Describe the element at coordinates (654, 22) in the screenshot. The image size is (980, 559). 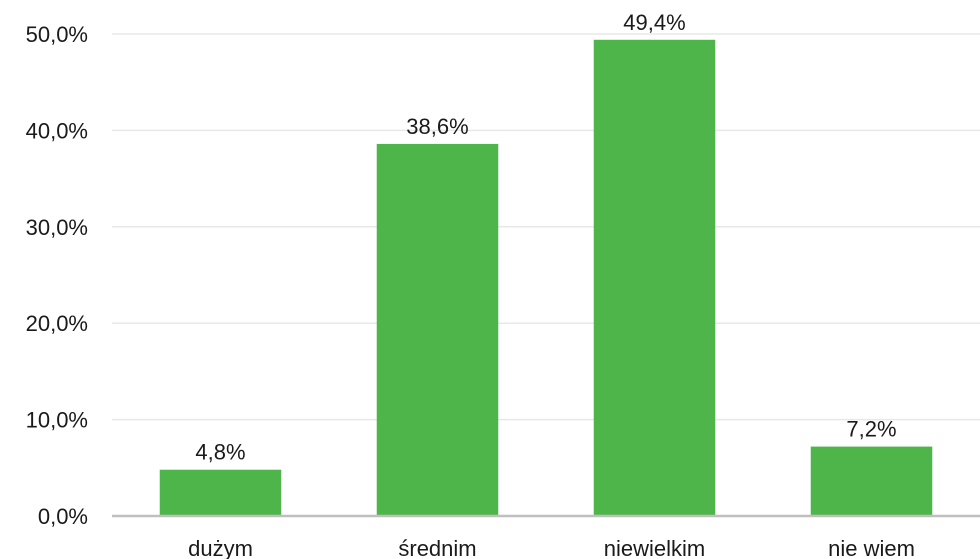
I see `data-label: 49,4%` at that location.